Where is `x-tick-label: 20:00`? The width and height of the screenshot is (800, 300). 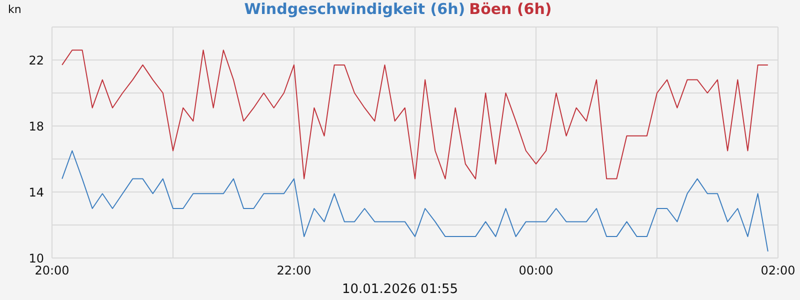
x-tick-label: 20:00 is located at coordinates (52, 271).